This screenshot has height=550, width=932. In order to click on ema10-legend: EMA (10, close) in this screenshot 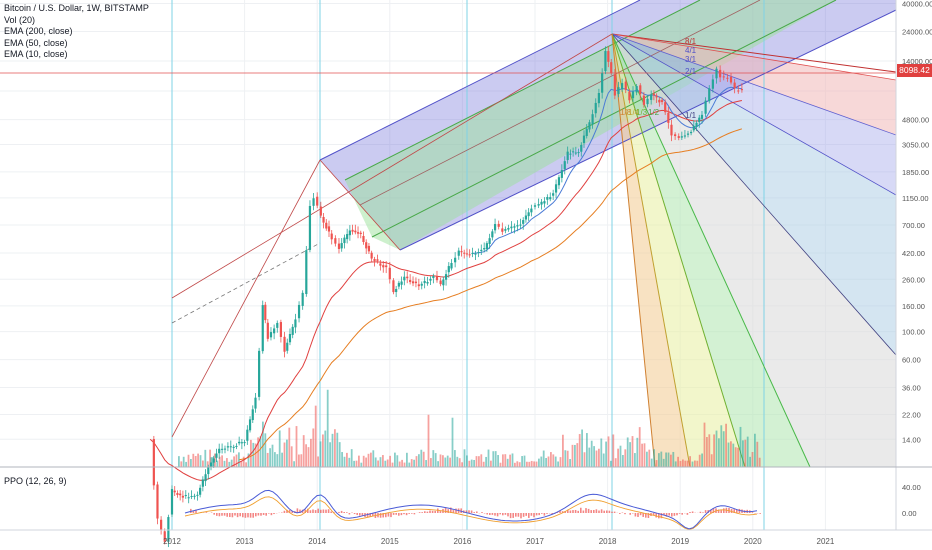, I will do `click(36, 54)`.